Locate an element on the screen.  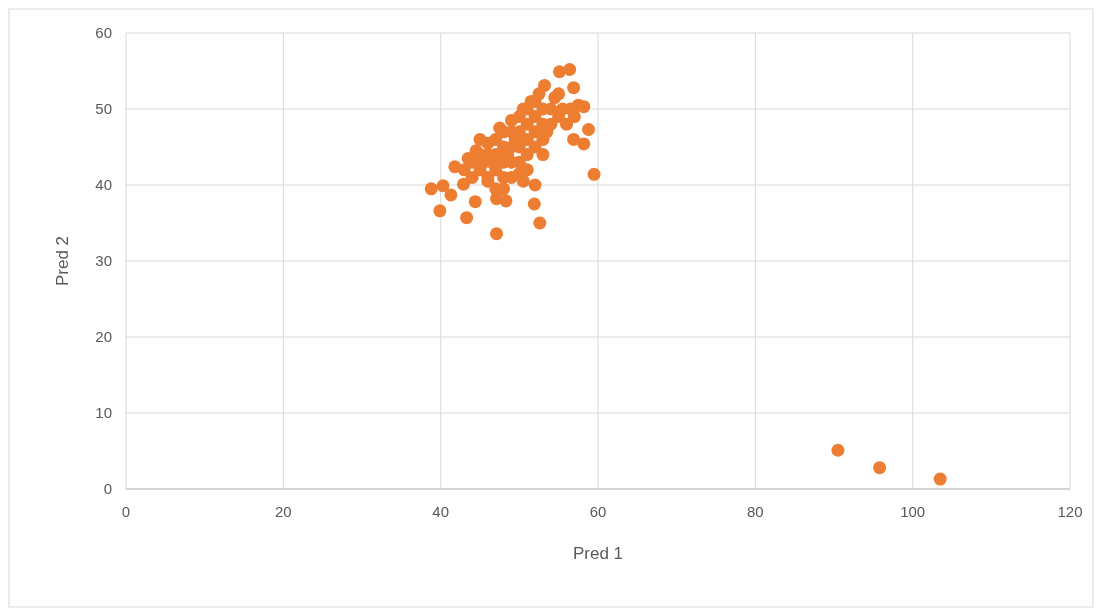
x-tick-label: 20 is located at coordinates (283, 511).